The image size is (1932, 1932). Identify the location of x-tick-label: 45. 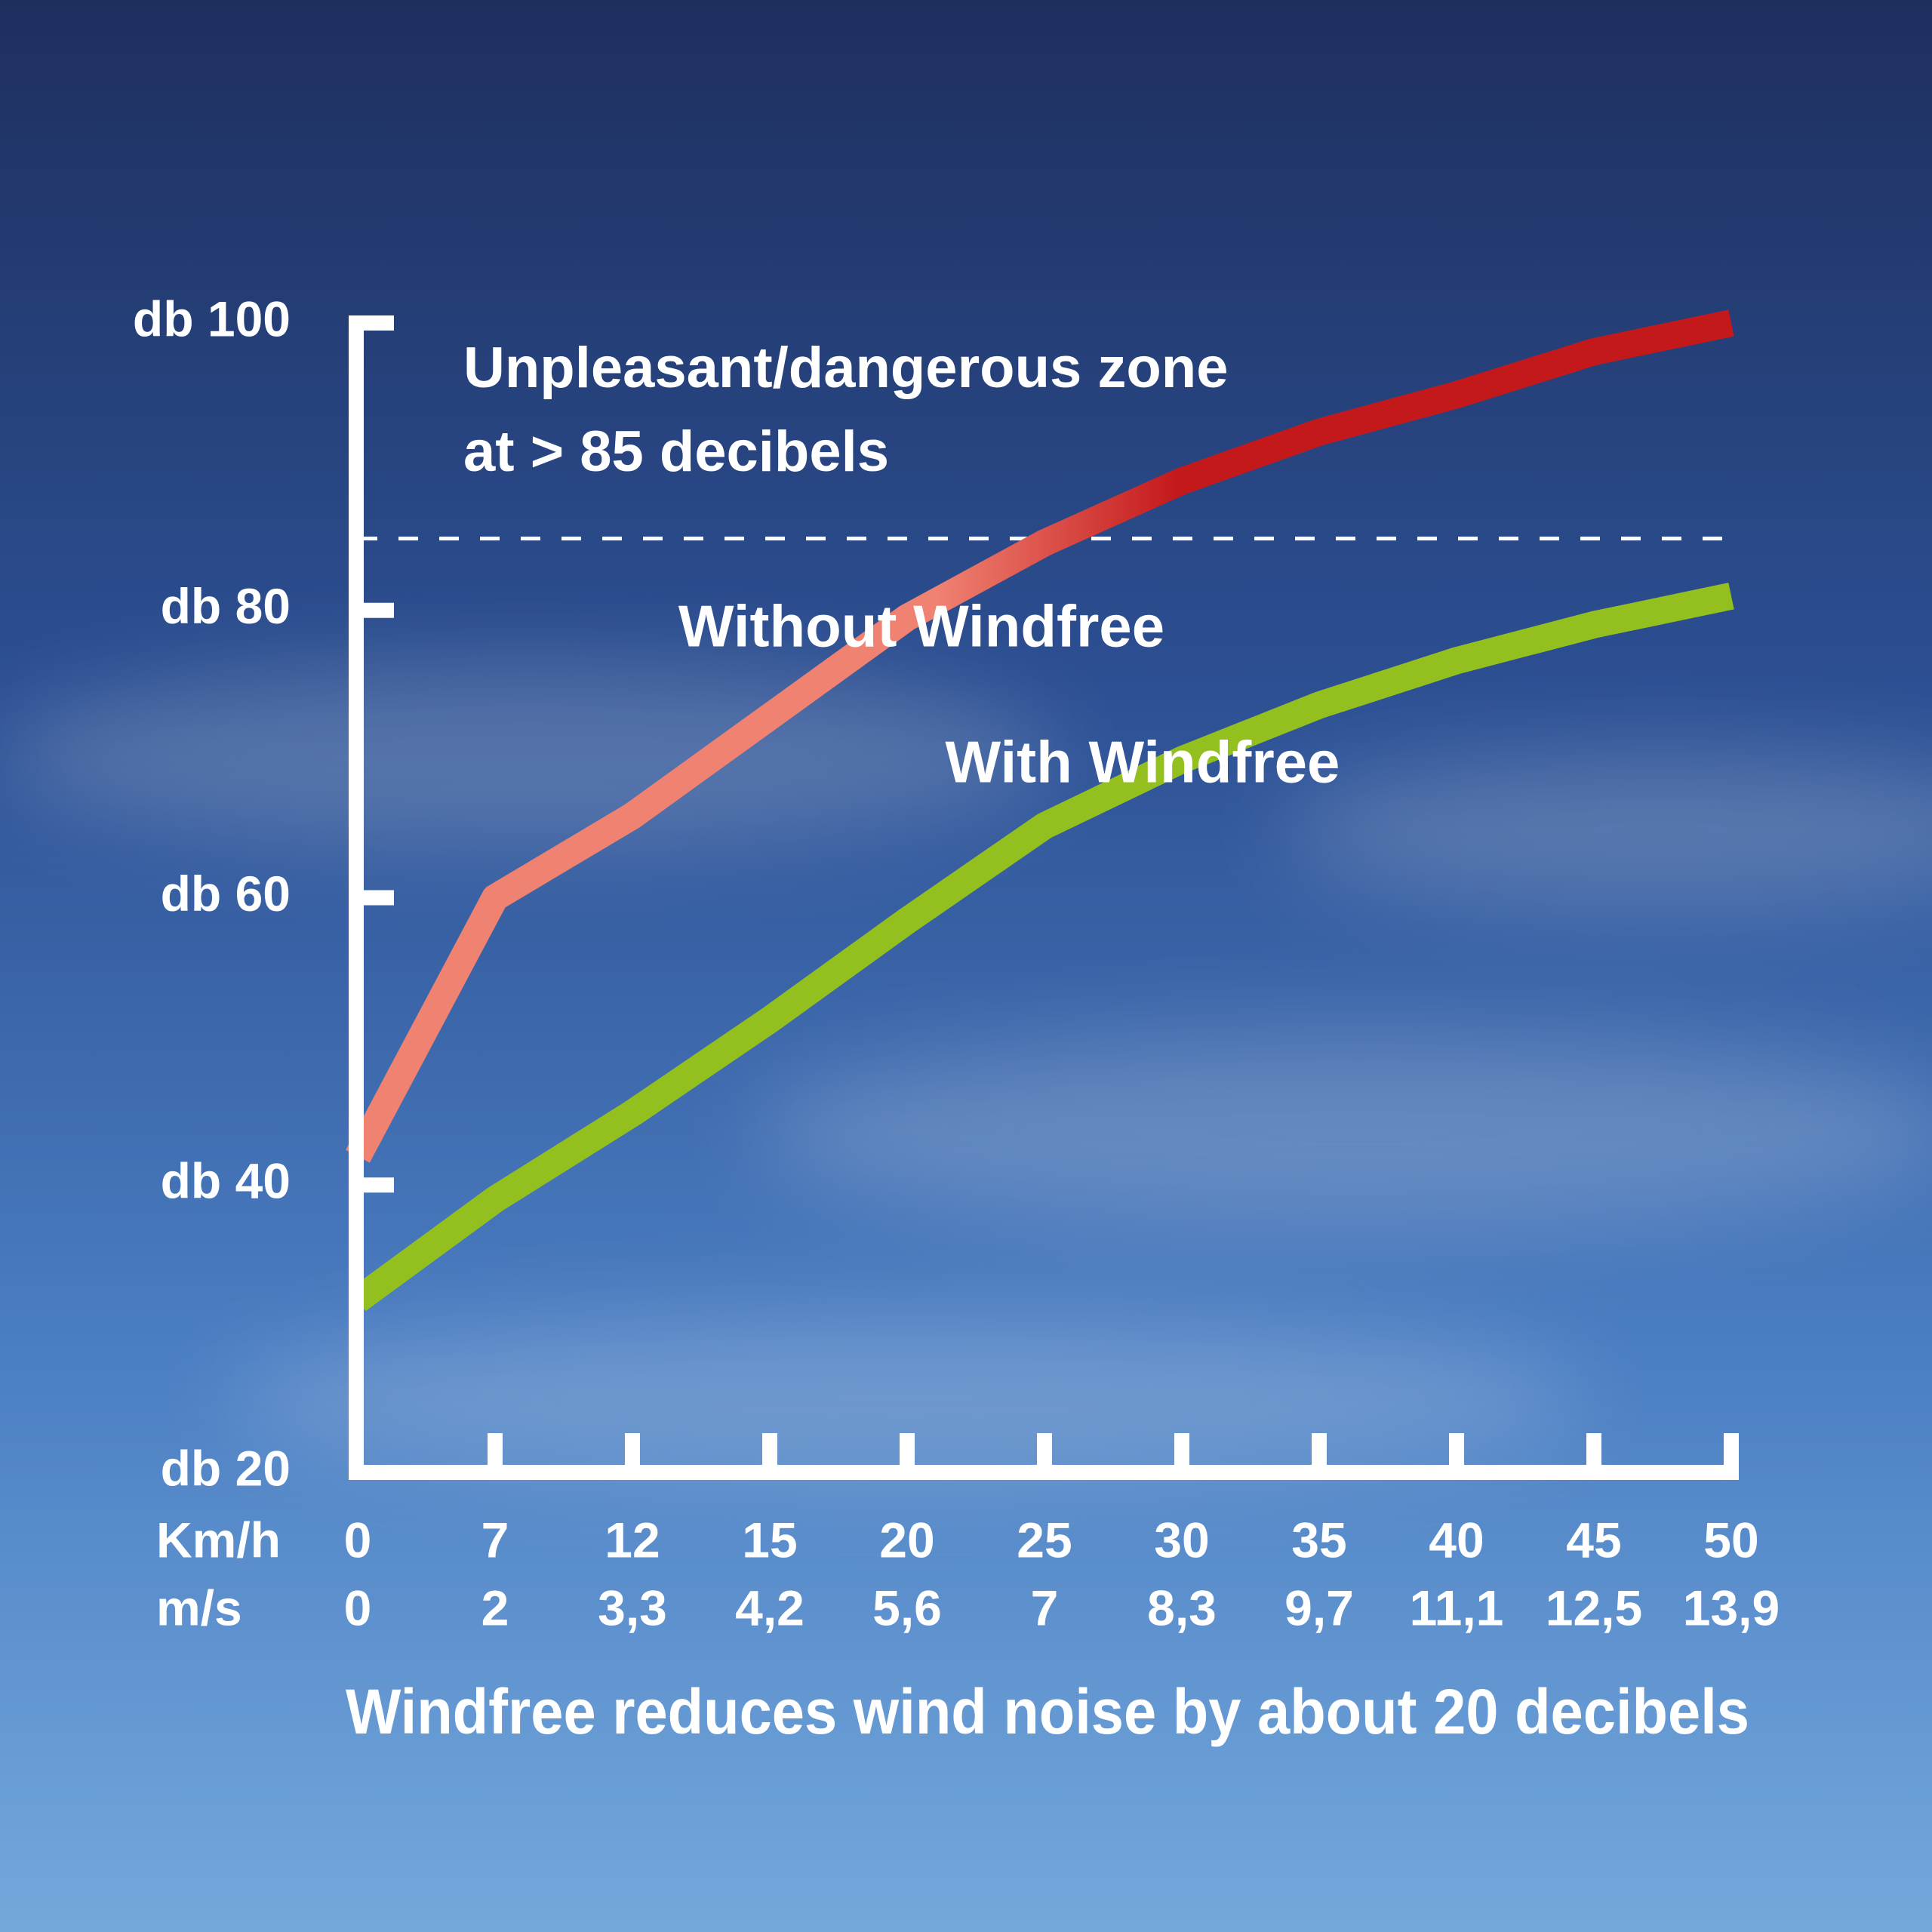
(1593, 1539).